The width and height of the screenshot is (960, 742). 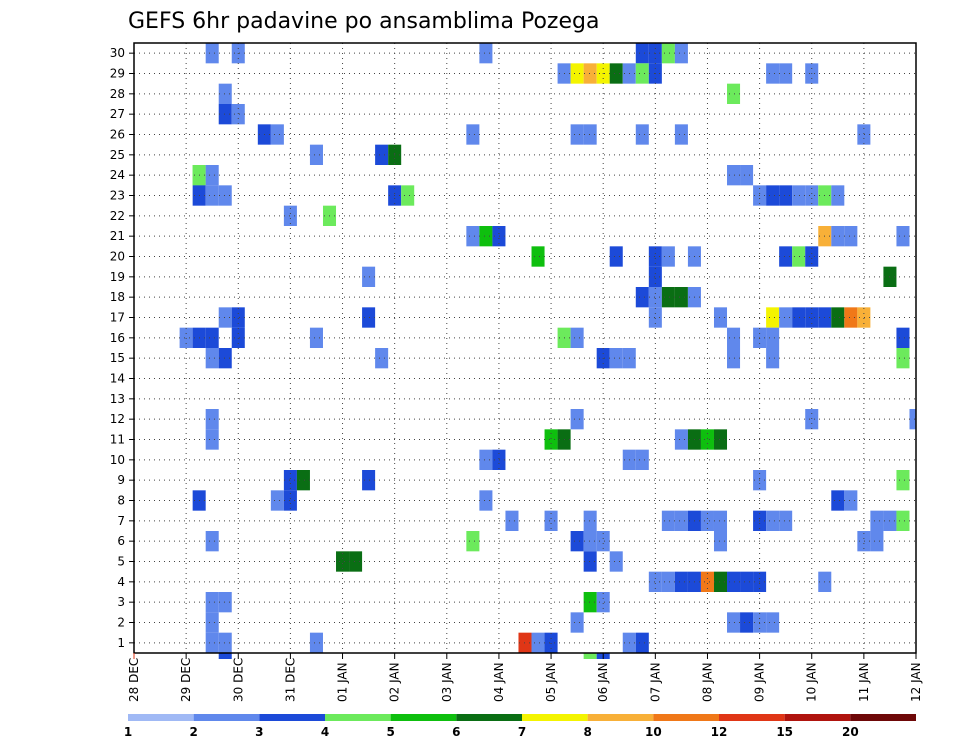 What do you see at coordinates (117, 257) in the screenshot?
I see `y-tick-label: 20` at bounding box center [117, 257].